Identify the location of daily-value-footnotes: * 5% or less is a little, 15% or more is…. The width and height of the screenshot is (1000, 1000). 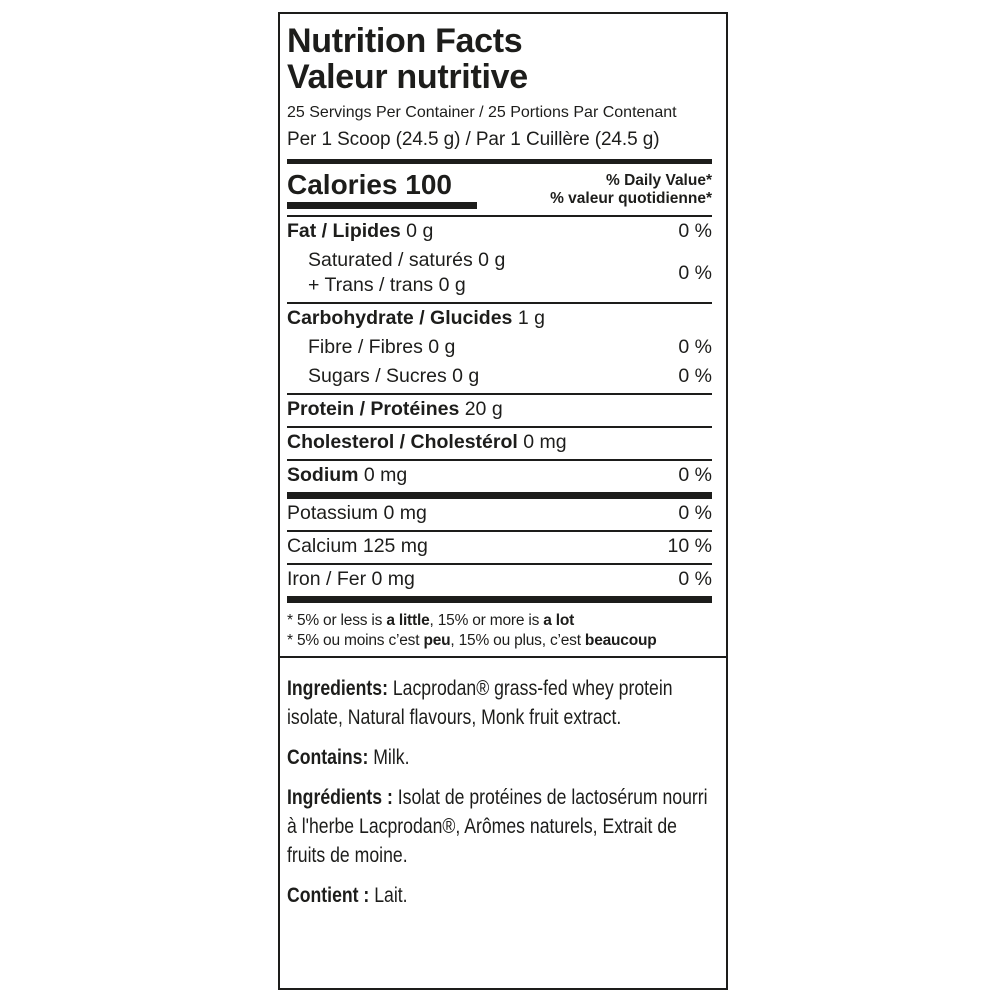
(499, 630).